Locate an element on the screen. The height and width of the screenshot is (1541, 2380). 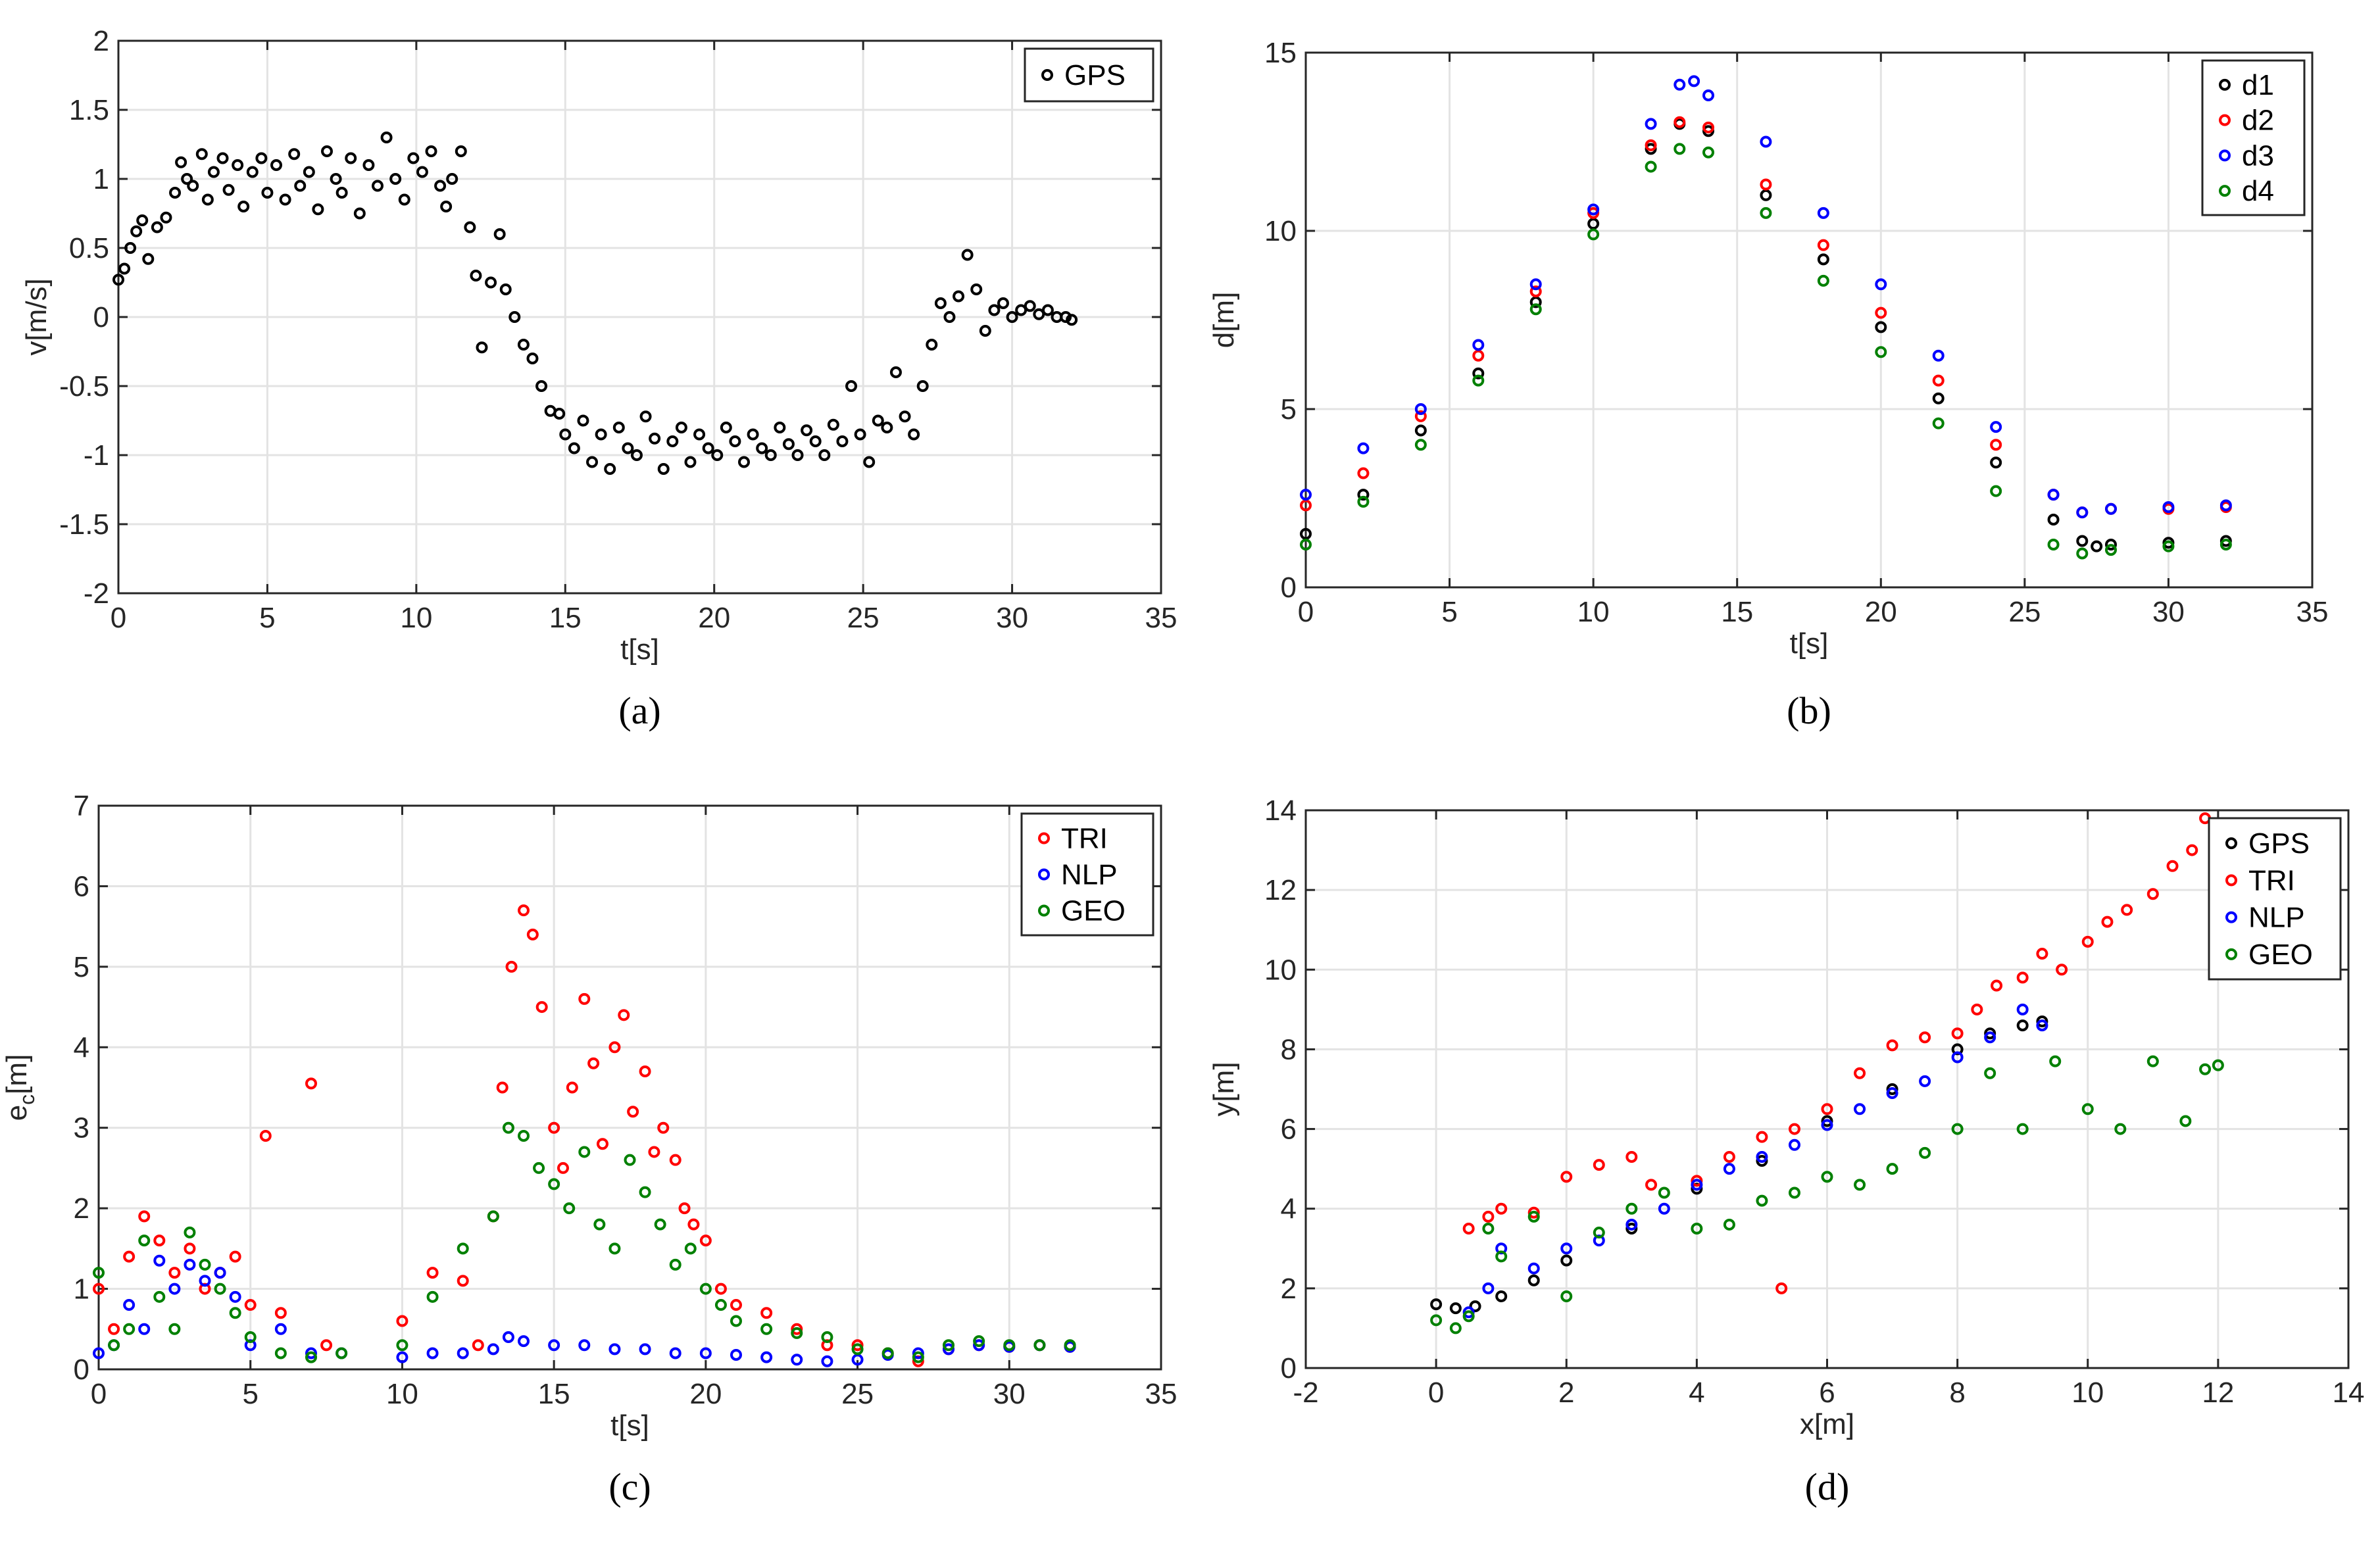
chart-d-legend-label-gps: GPS is located at coordinates (2279, 843).